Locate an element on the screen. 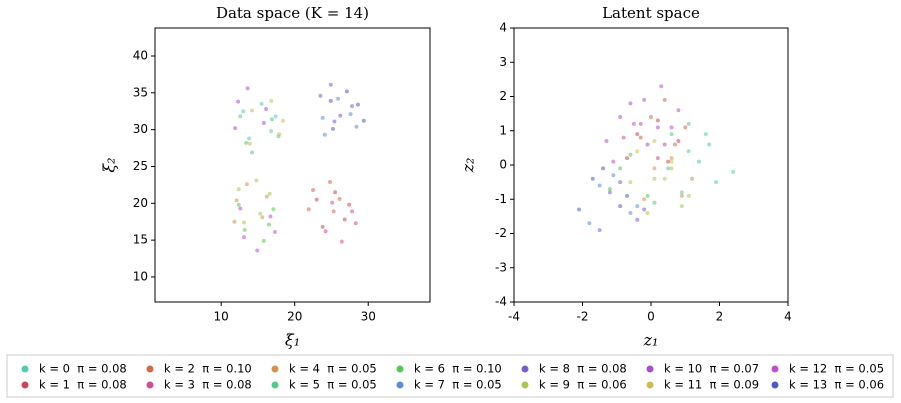  legend-label: k = 13 π = 0.06 is located at coordinates (836, 385).